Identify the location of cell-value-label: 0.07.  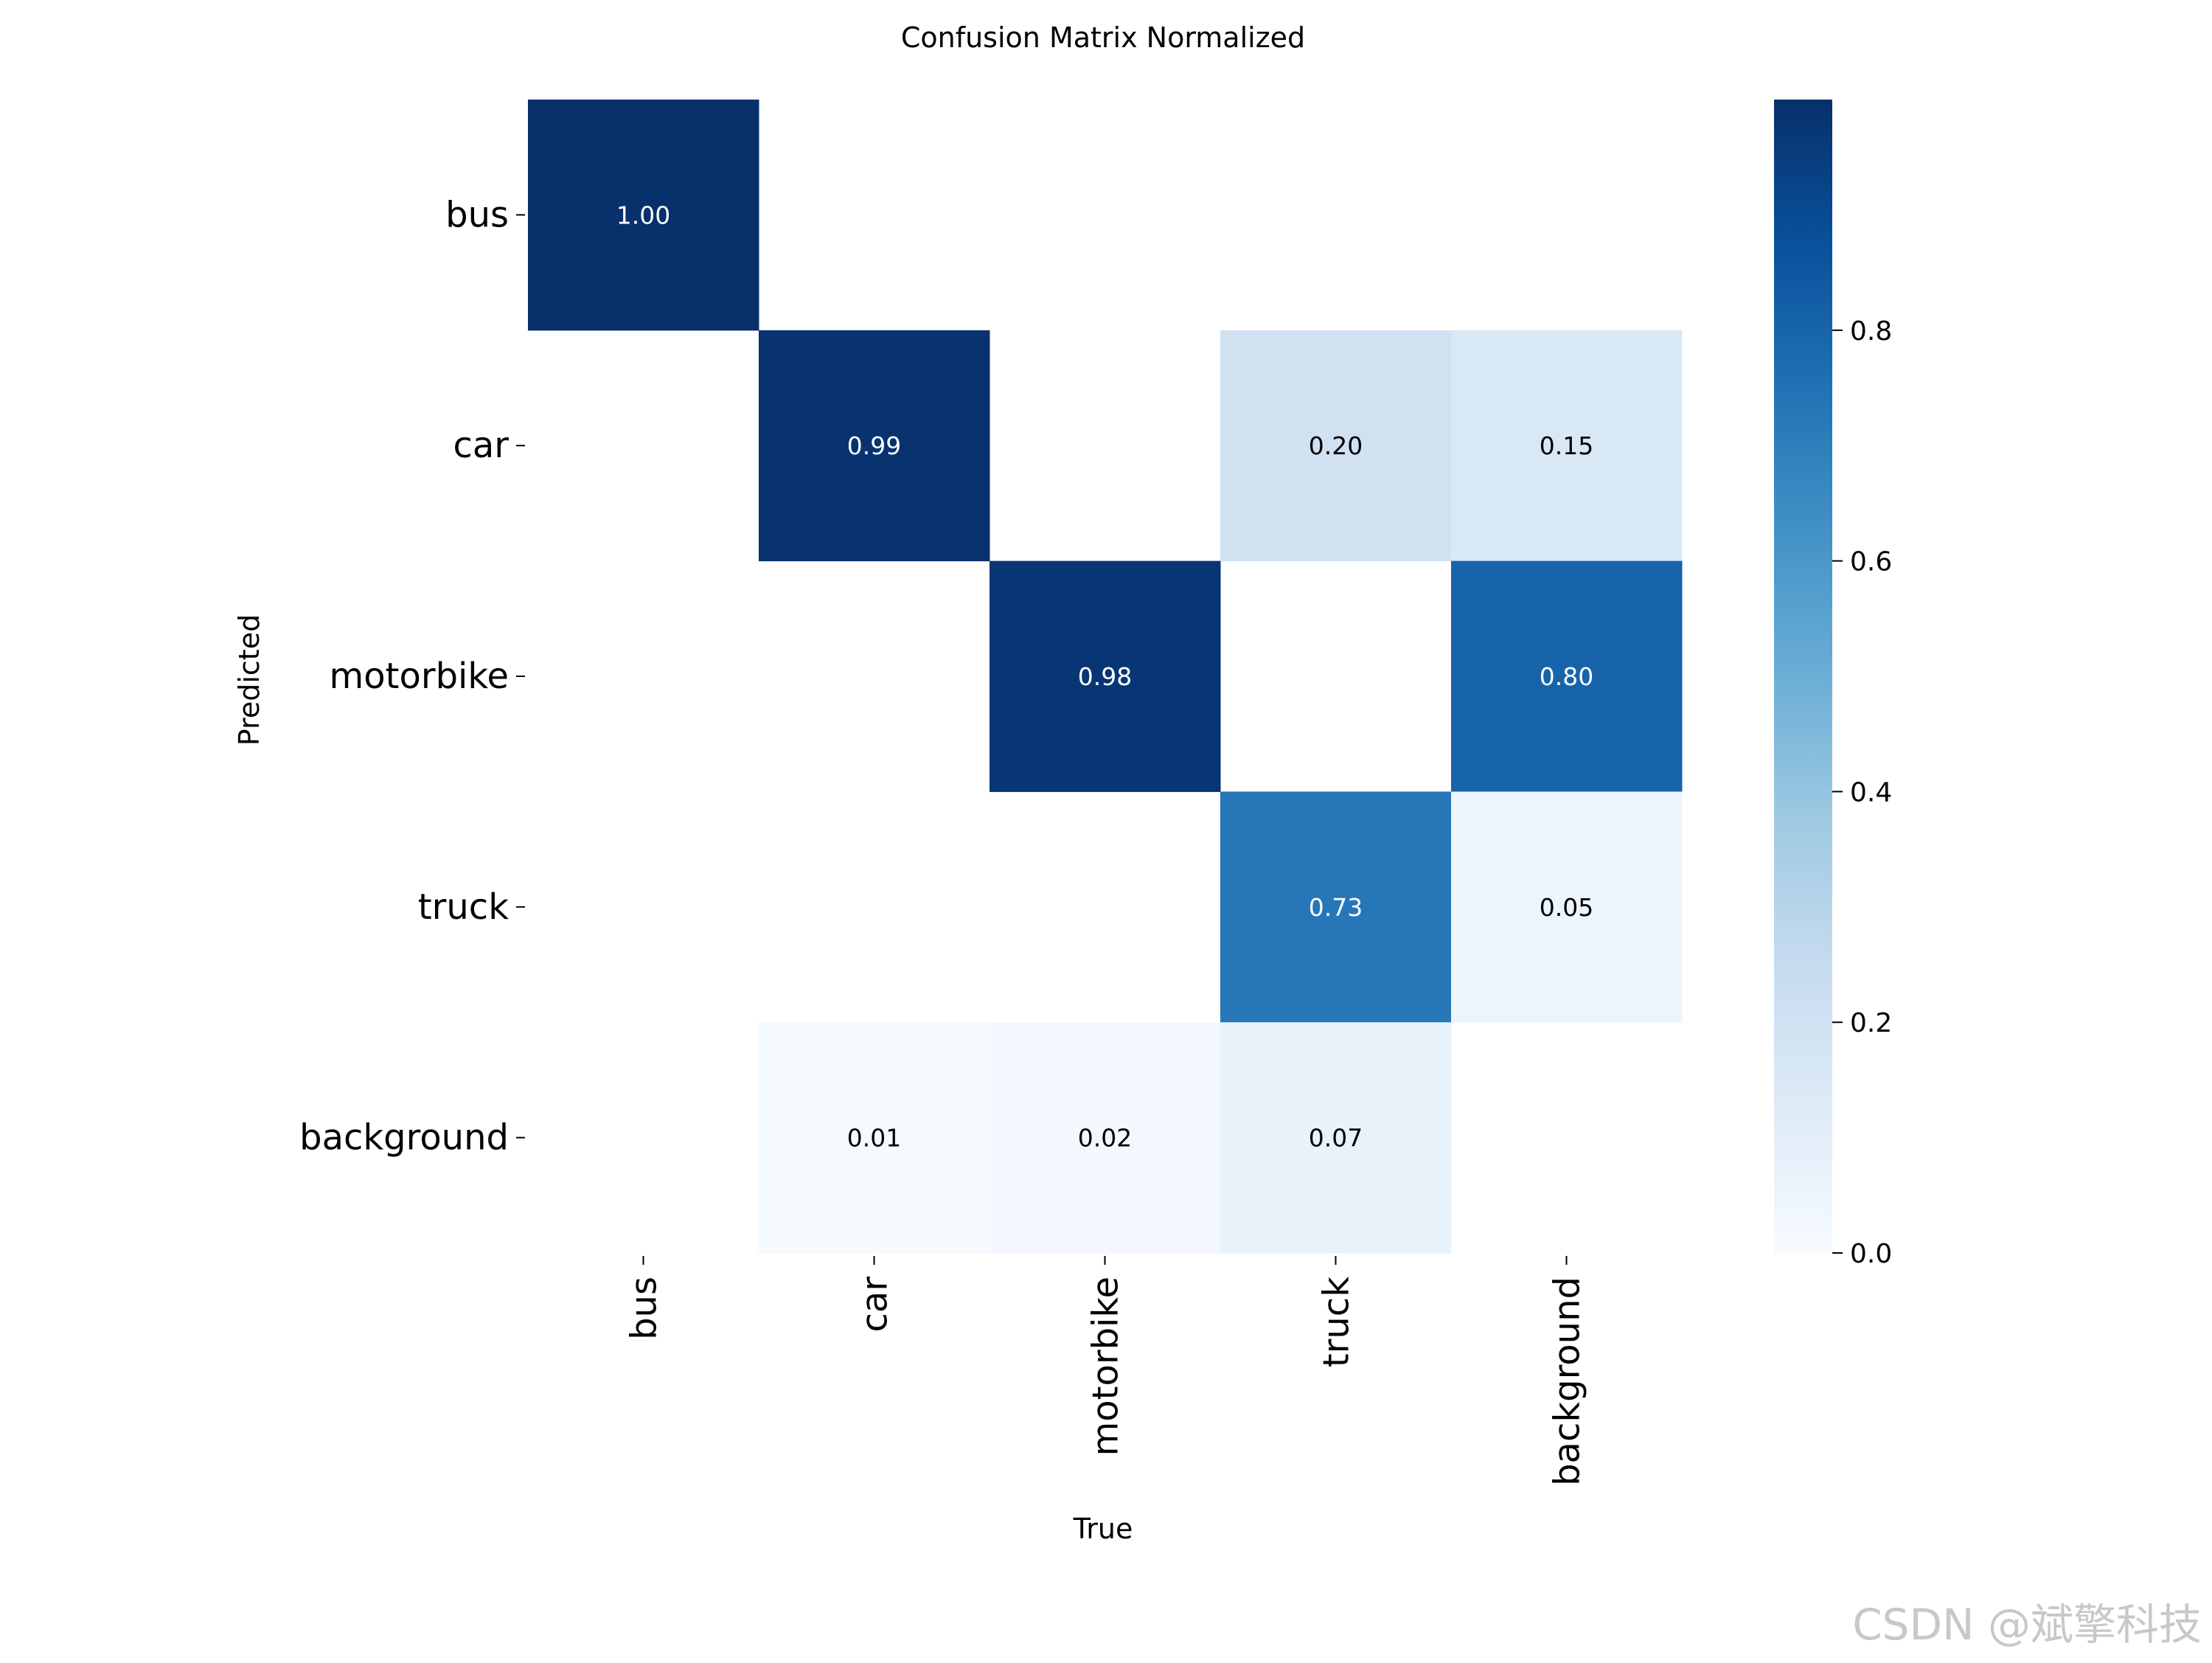
(1336, 1138).